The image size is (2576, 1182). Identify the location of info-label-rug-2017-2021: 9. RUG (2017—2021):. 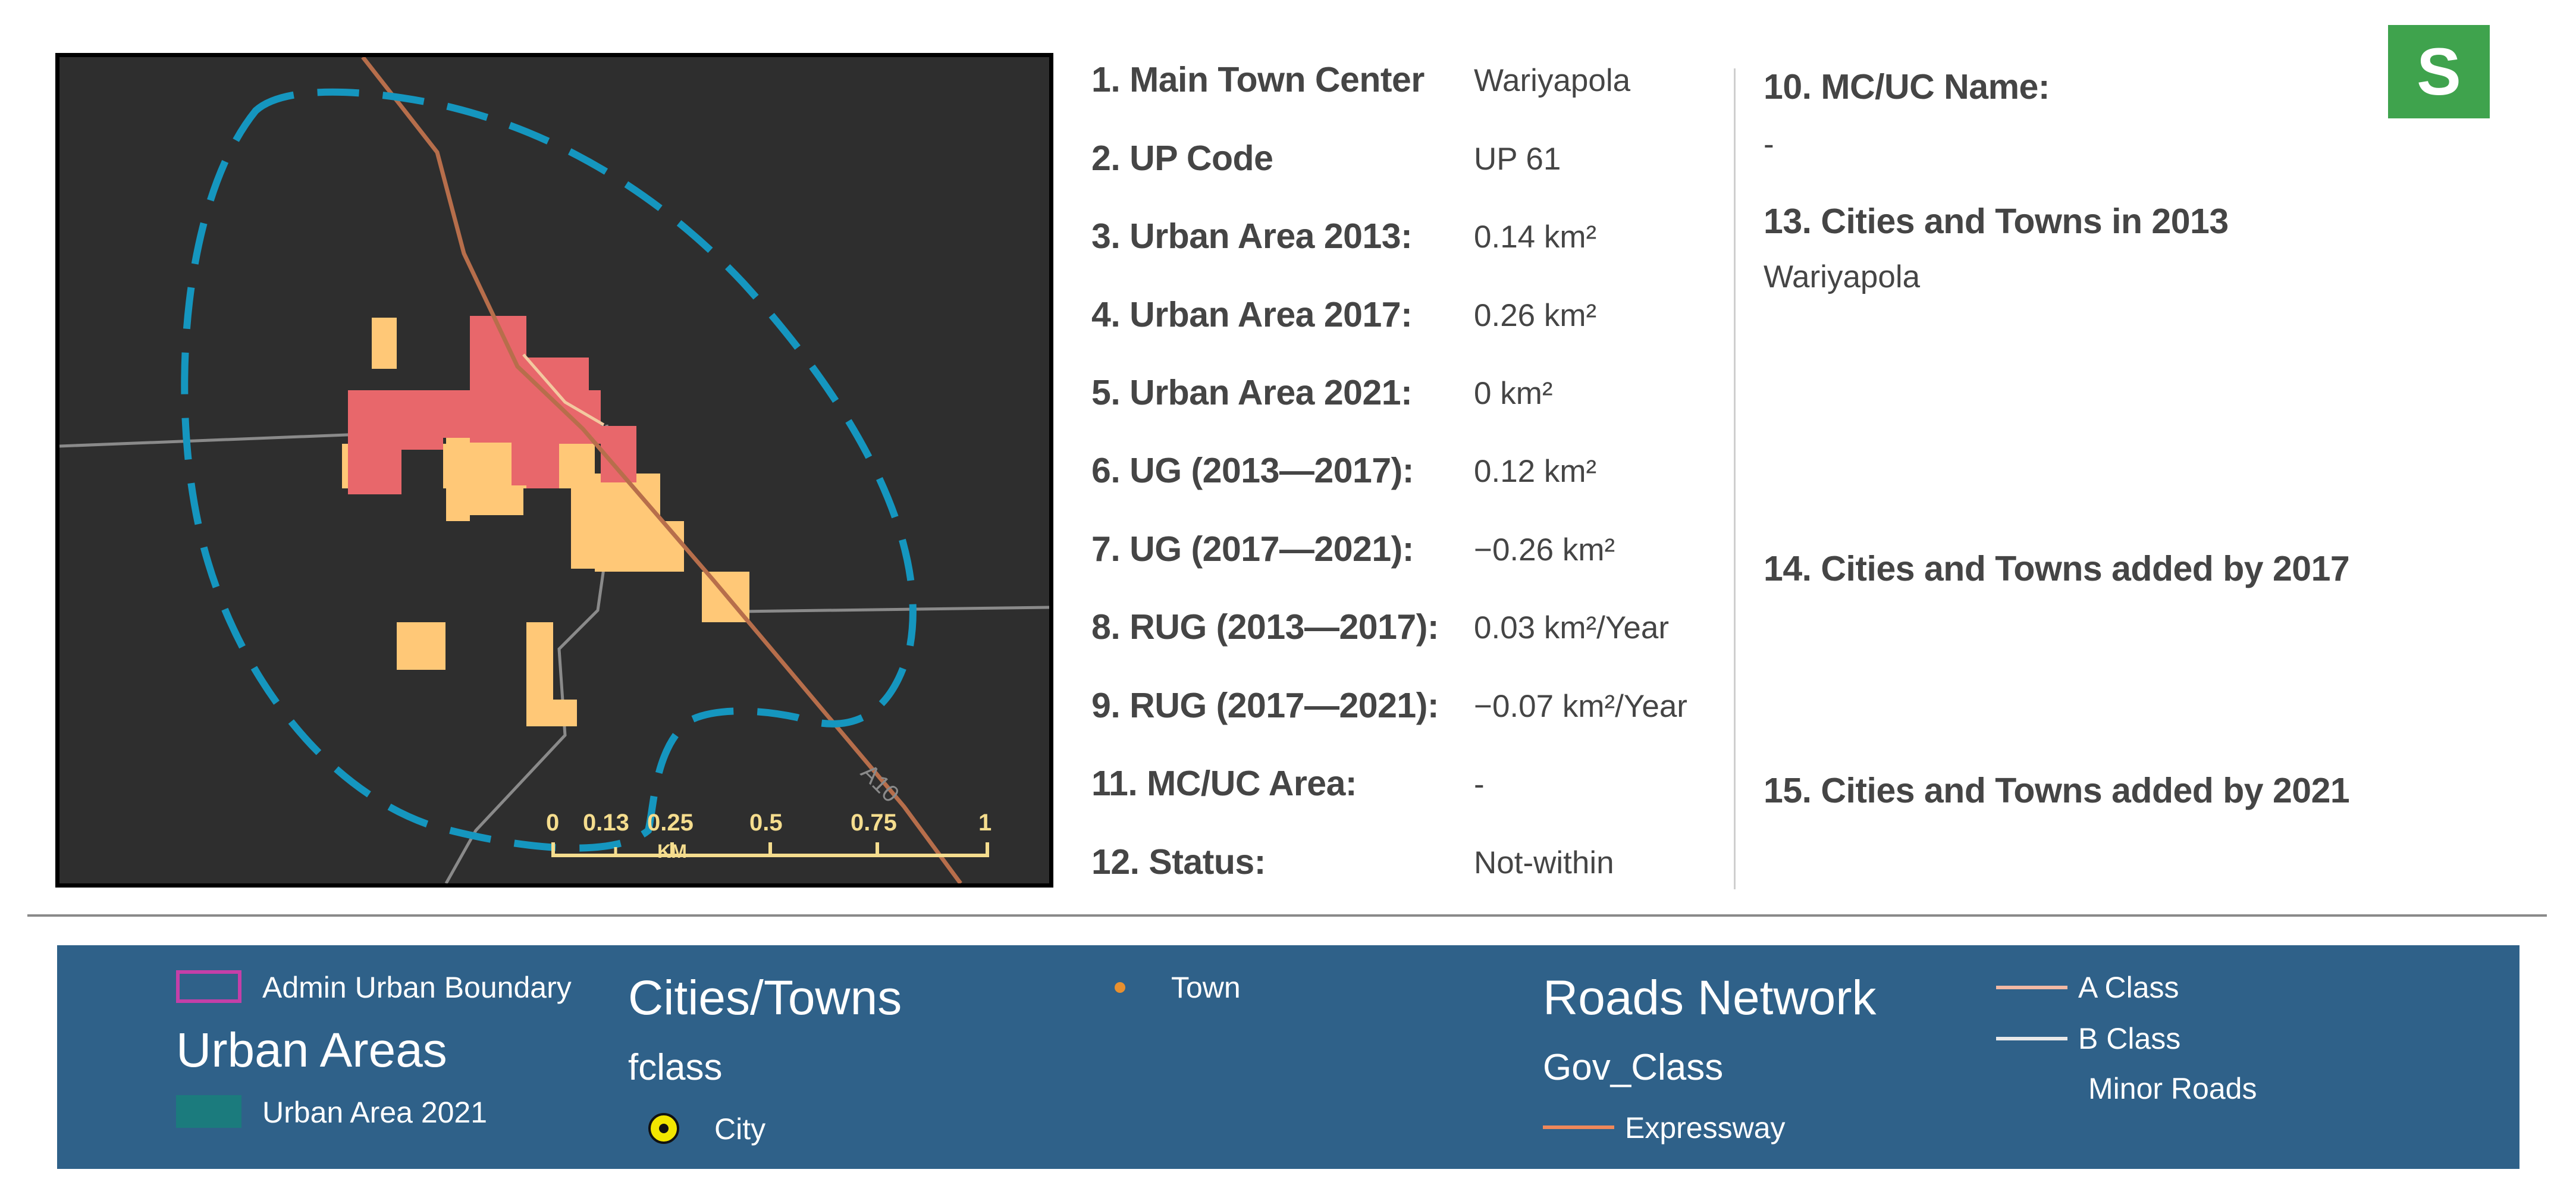
(1265, 705).